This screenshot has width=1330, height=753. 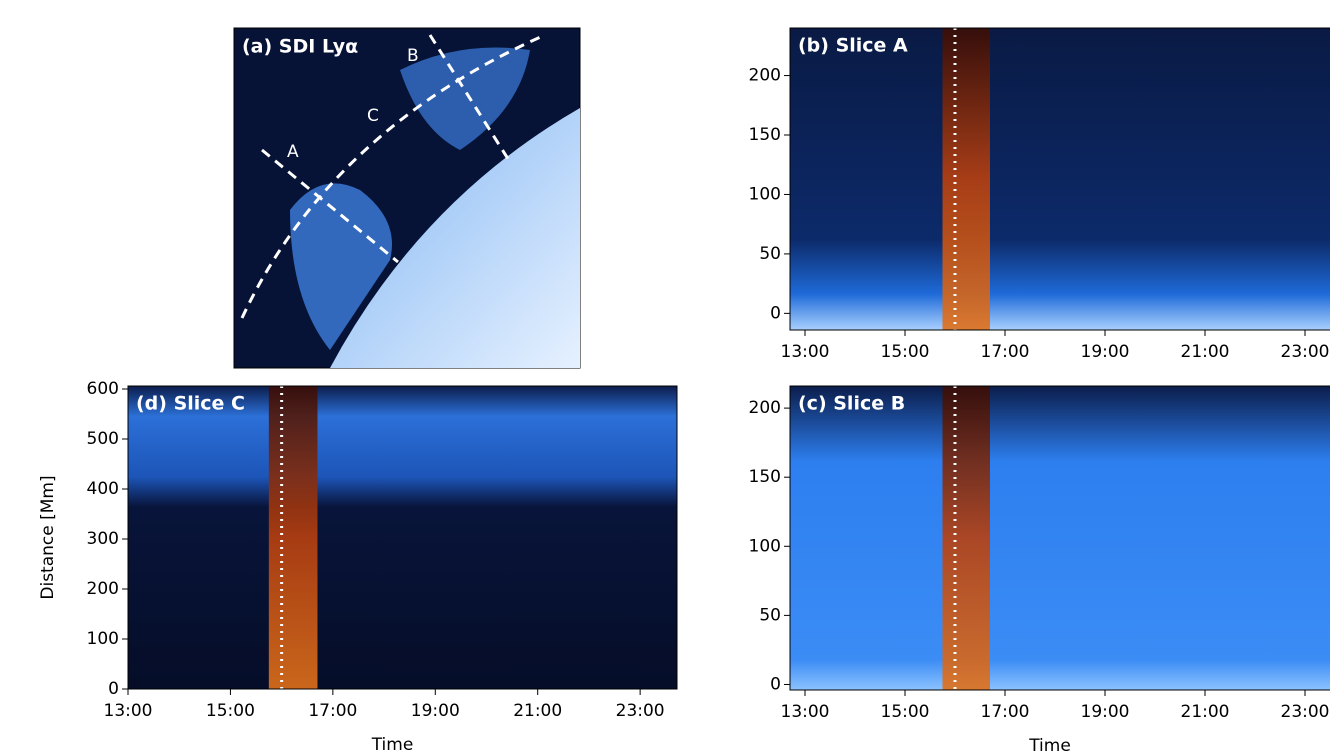 I want to click on solar-disk, so click(x=455, y=238).